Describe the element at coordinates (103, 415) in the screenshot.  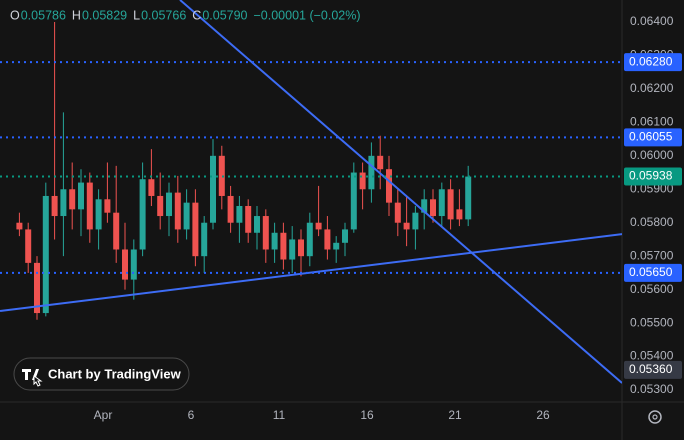
I see `x-tick-label: Apr` at that location.